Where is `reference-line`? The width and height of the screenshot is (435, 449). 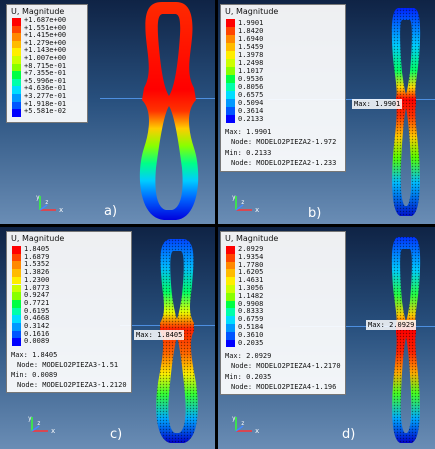
reference-line is located at coordinates (362, 326).